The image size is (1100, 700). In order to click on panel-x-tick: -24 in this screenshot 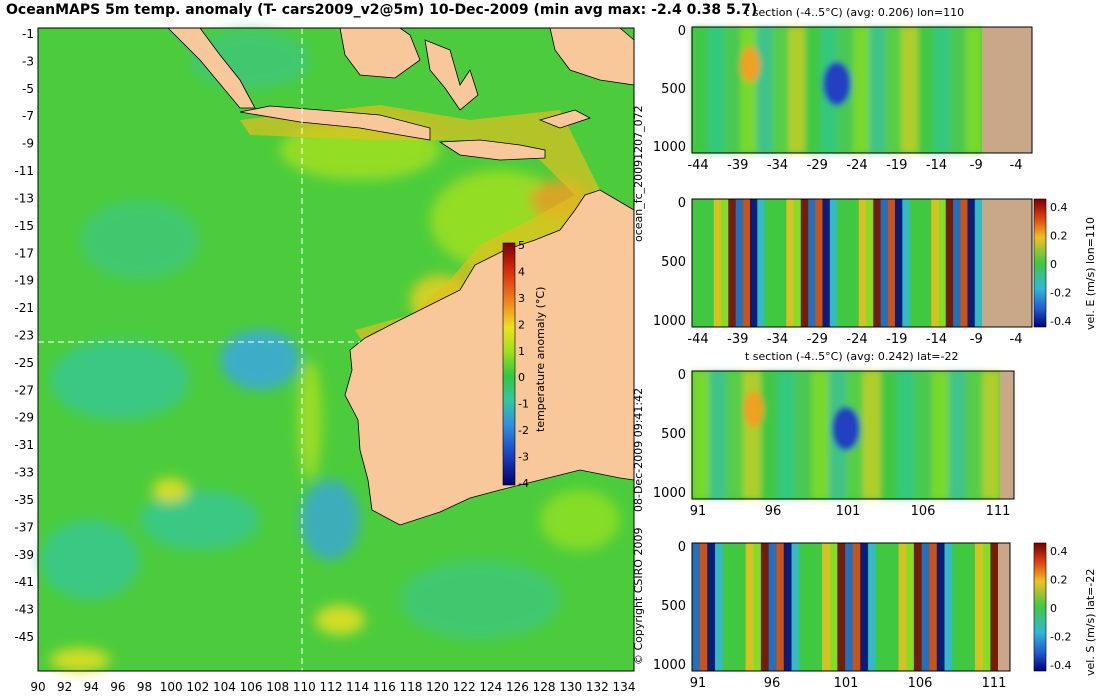, I will do `click(856, 165)`.